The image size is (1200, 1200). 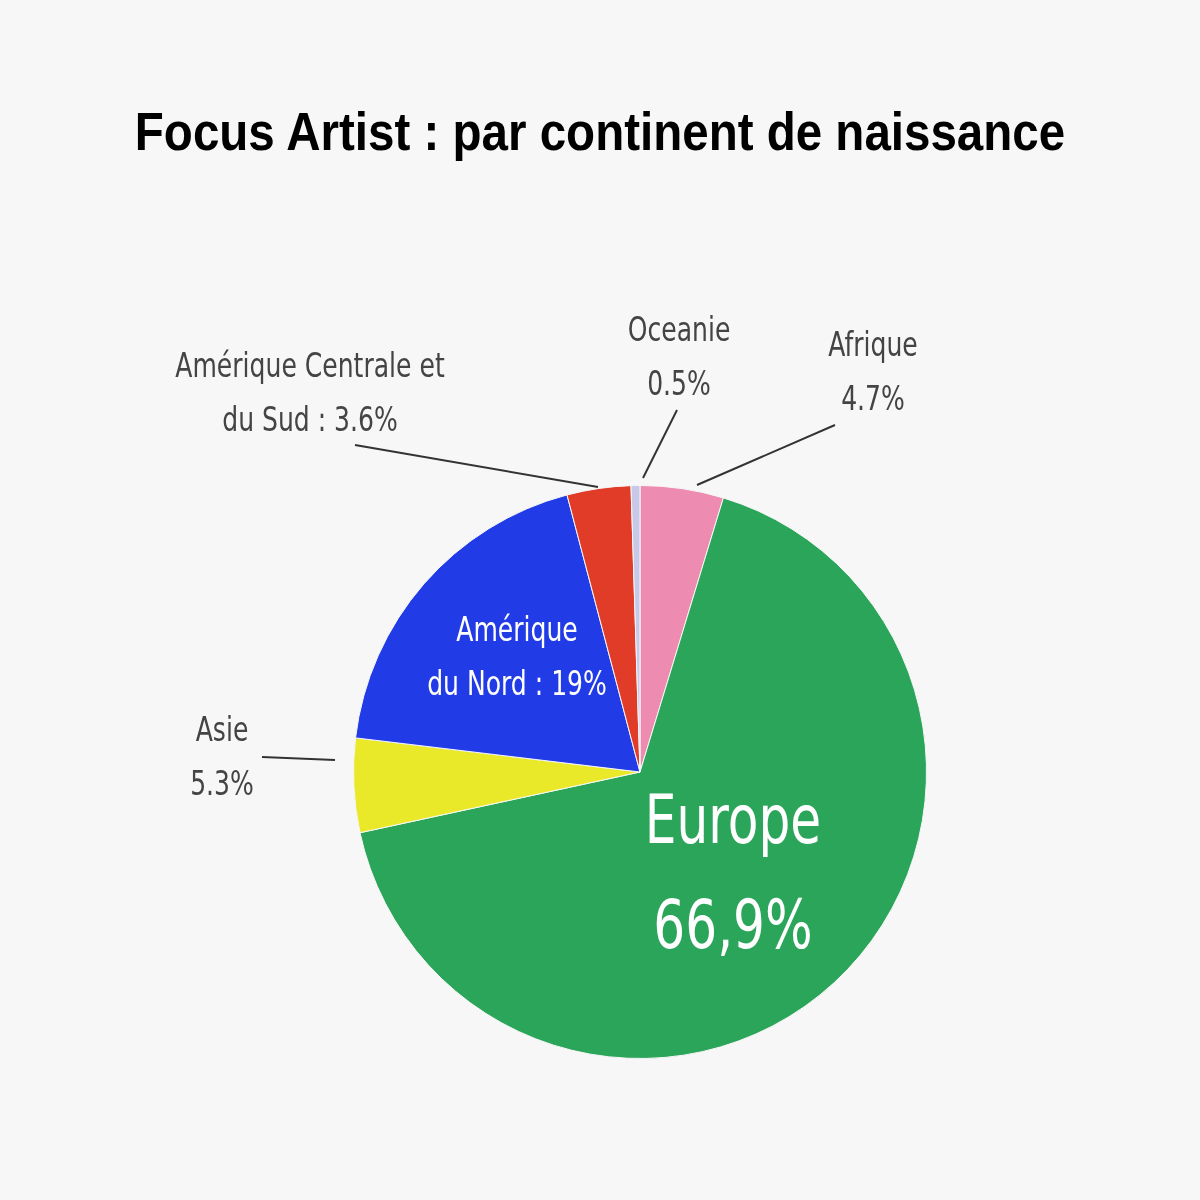 I want to click on data-label: 4.7%, so click(x=873, y=398).